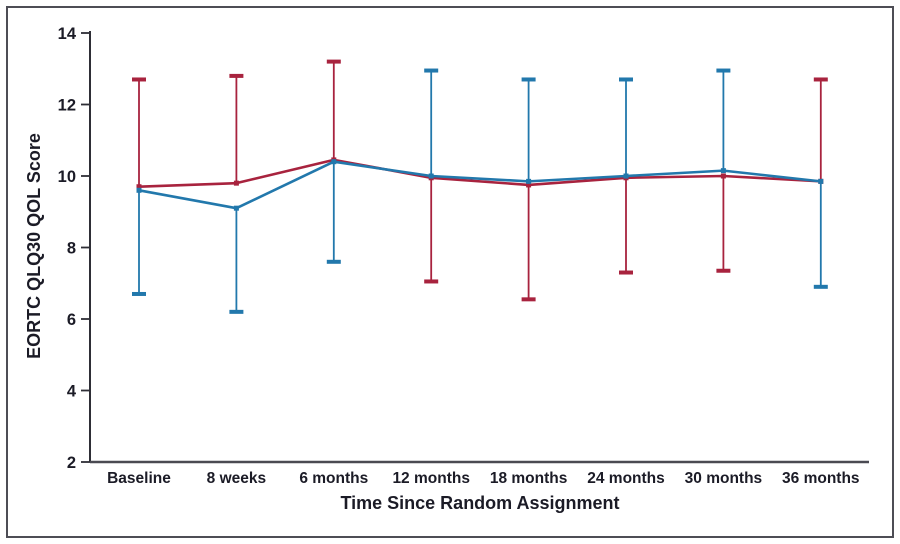 This screenshot has height=544, width=900. I want to click on x-tick-label: 8 weeks, so click(236, 478).